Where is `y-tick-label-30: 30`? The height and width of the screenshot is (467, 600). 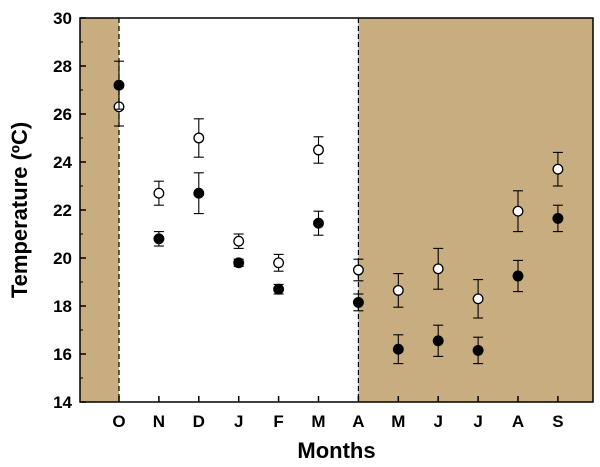 y-tick-label-30: 30 is located at coordinates (62, 18).